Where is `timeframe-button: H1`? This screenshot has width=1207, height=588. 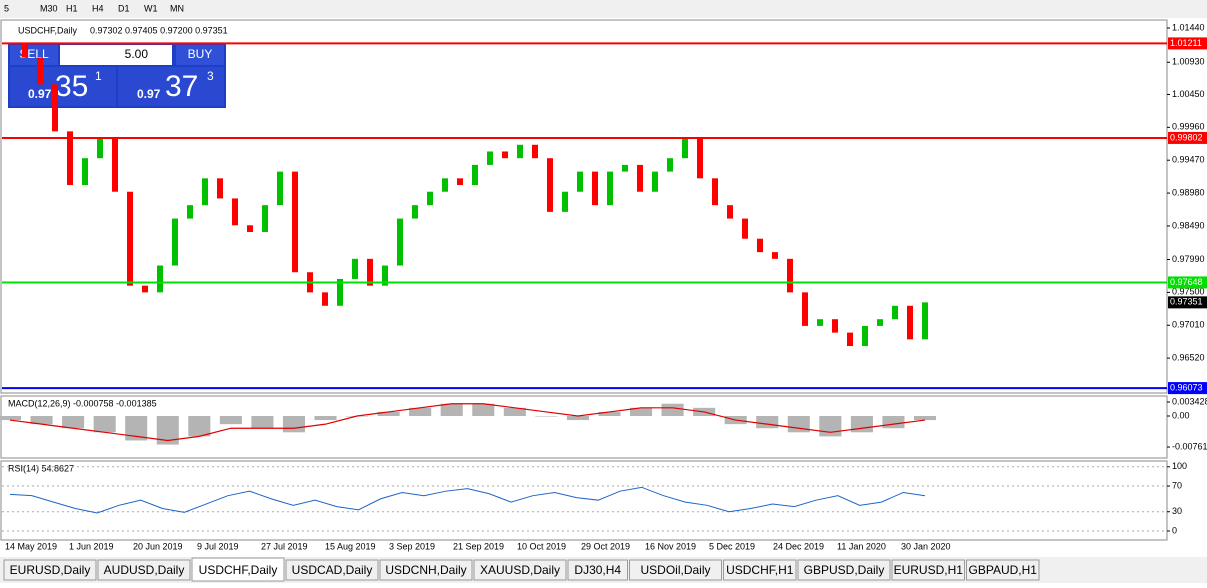
timeframe-button: H1 is located at coordinates (72, 8).